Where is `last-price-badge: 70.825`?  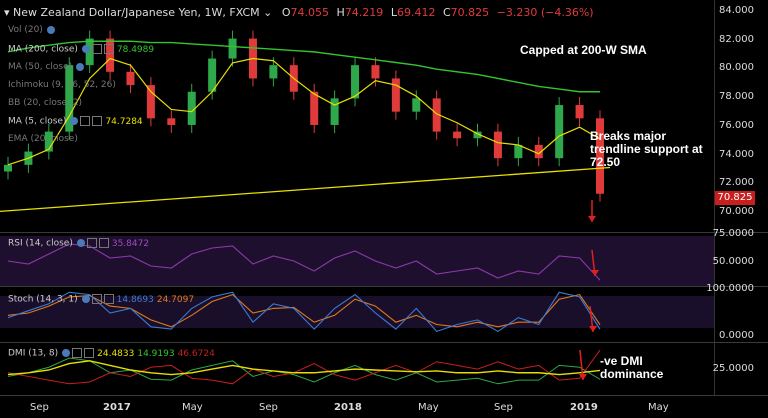
last-price-badge: 70.825 is located at coordinates (735, 198).